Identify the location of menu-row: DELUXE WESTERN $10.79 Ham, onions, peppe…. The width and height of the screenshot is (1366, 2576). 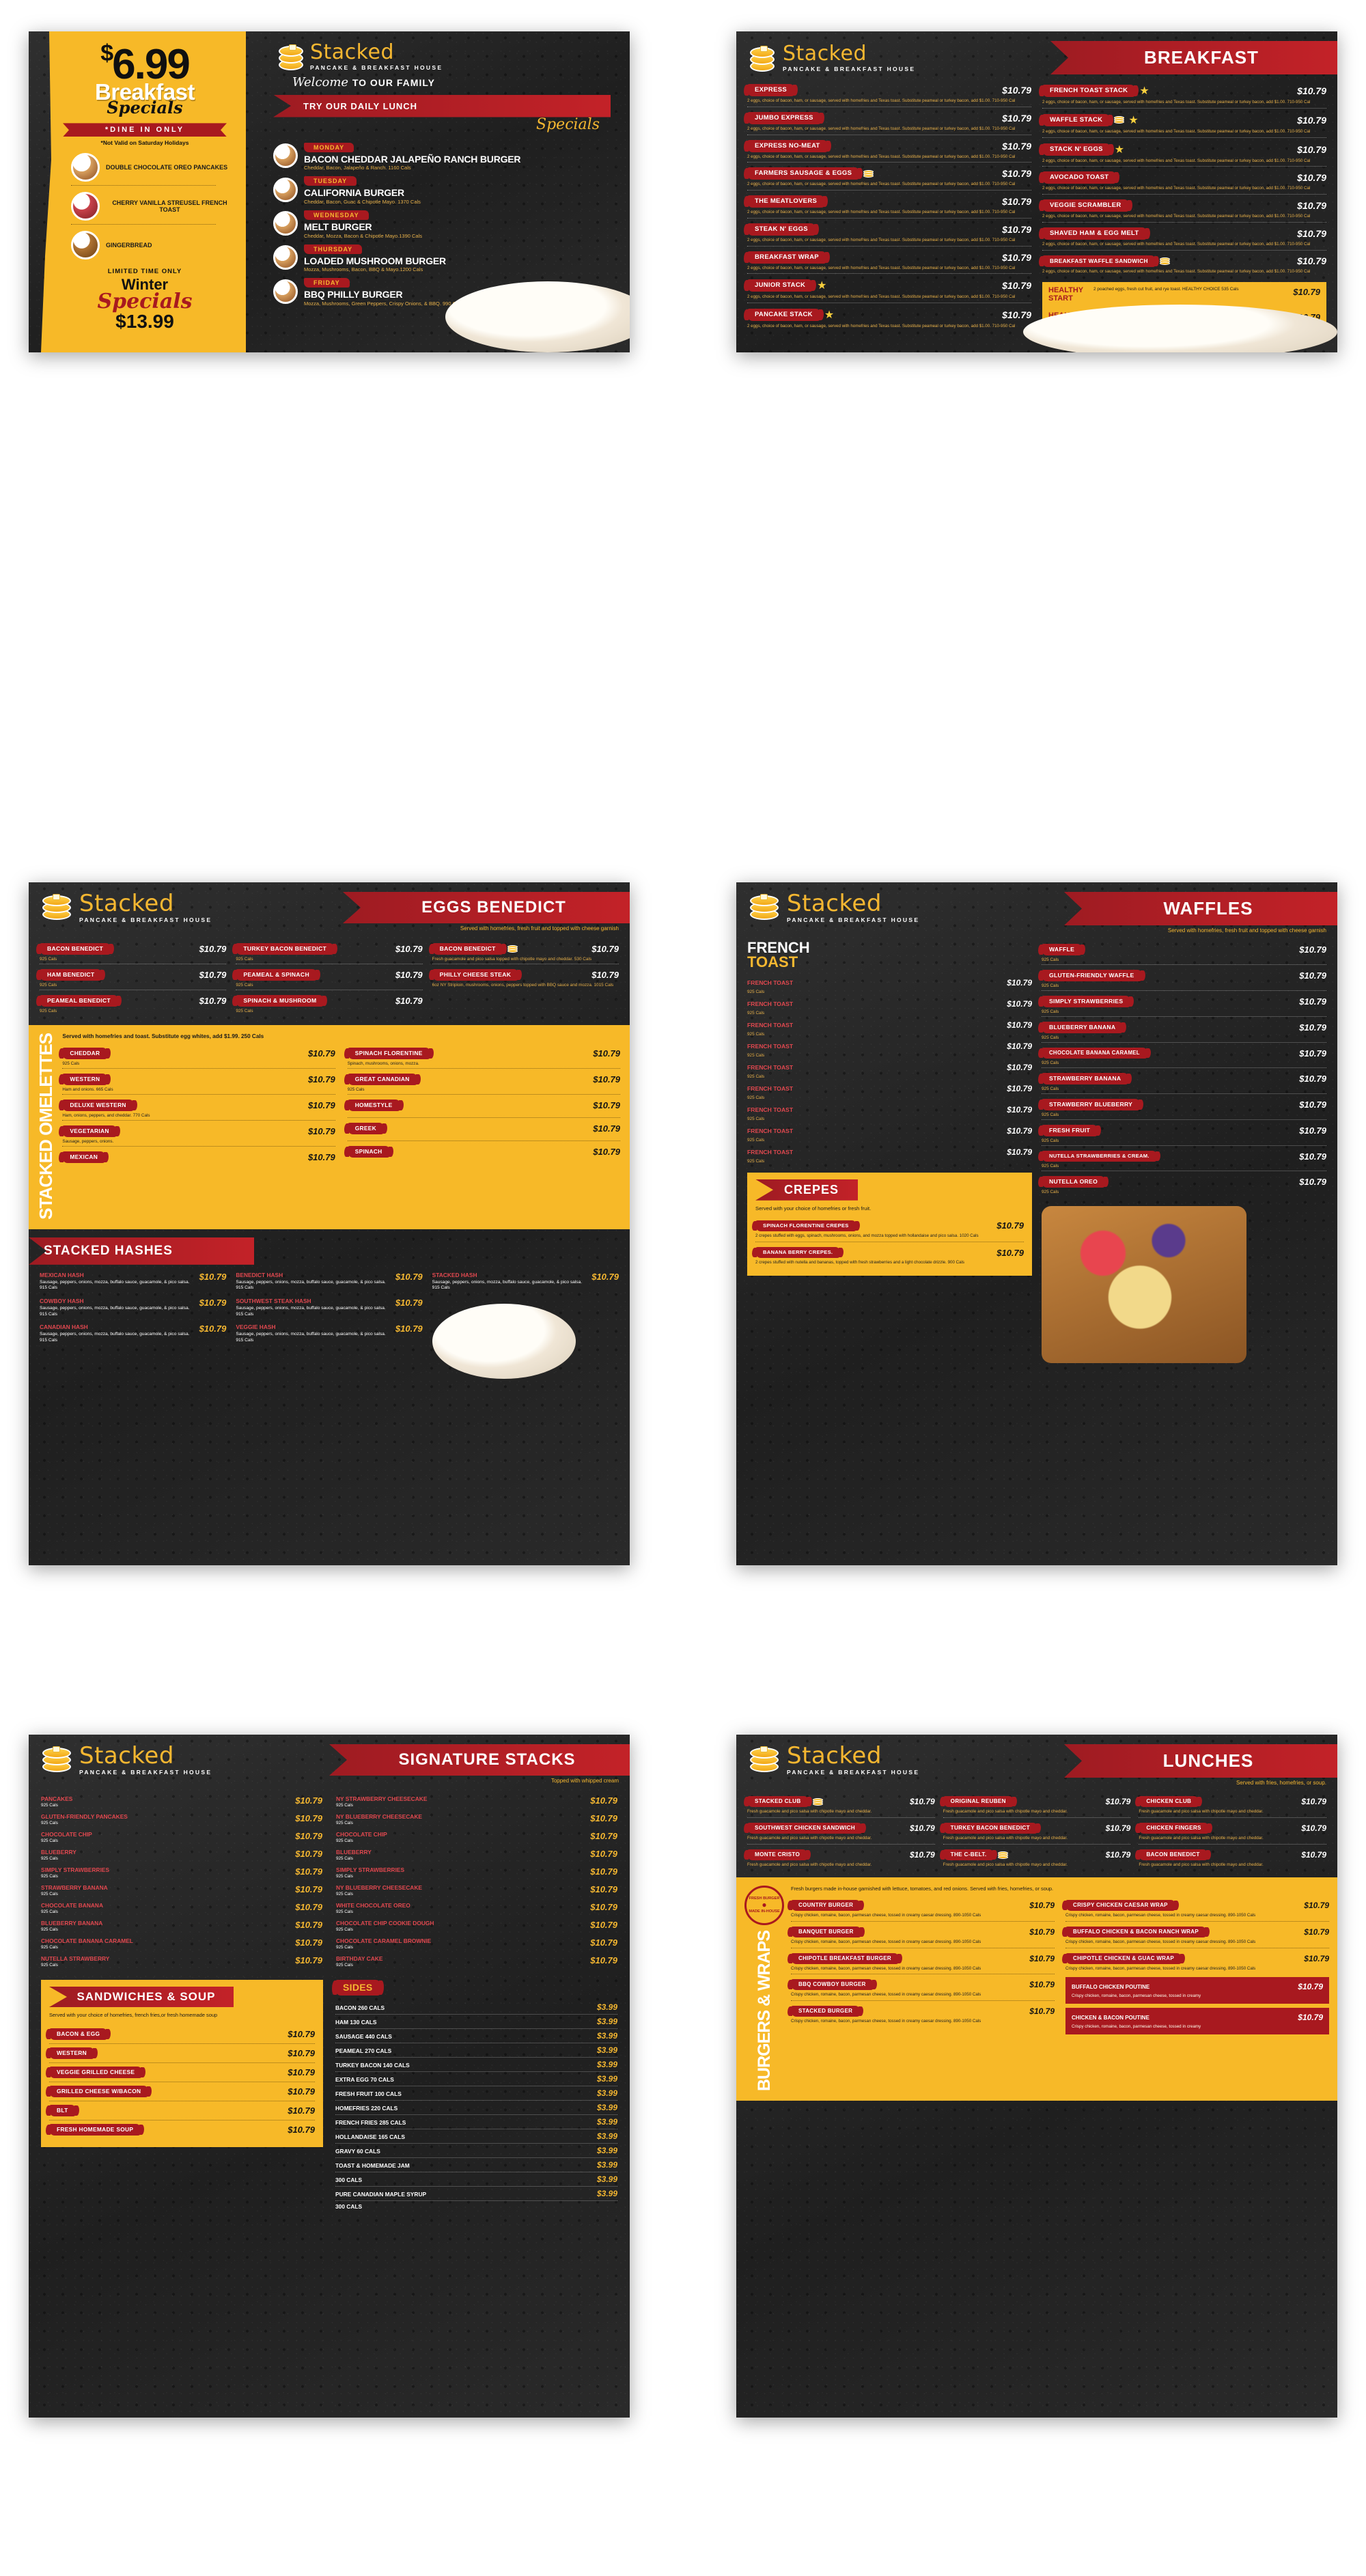
(197, 1110).